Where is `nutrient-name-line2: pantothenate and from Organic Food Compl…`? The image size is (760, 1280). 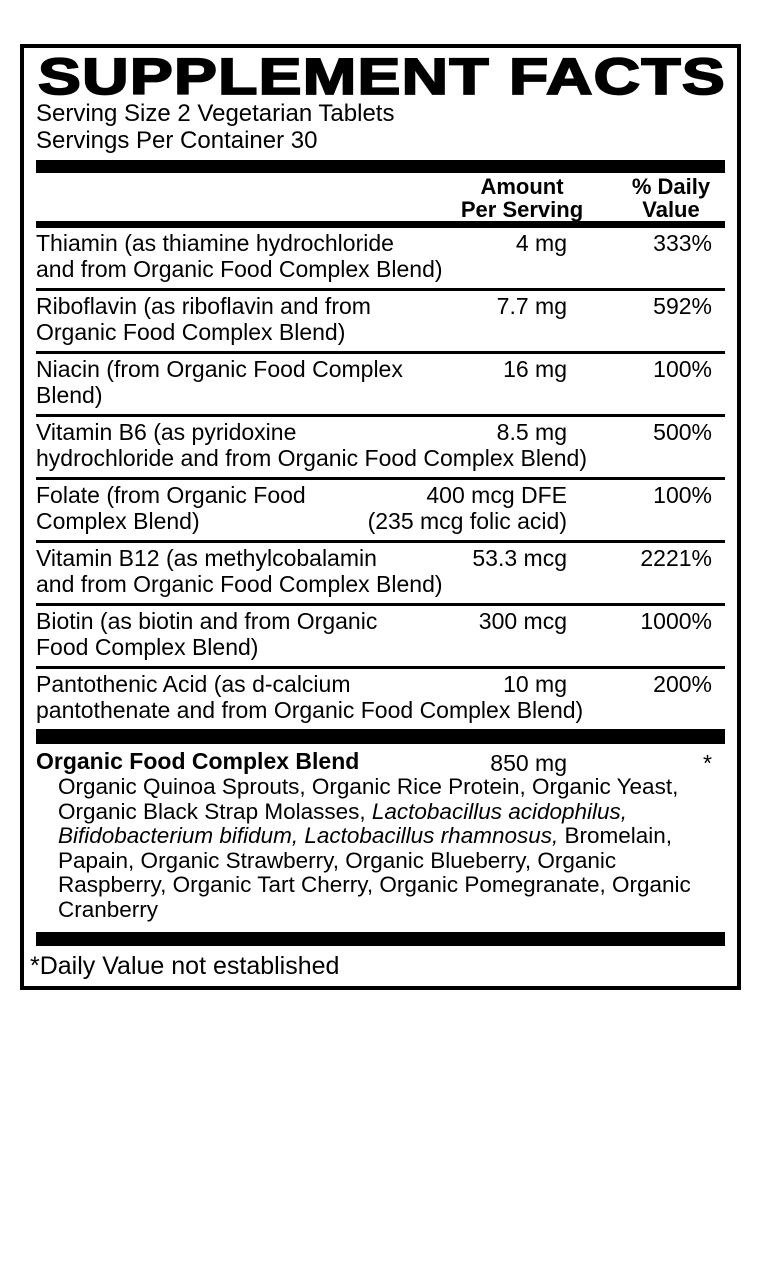
nutrient-name-line2: pantothenate and from Organic Food Compl… is located at coordinates (310, 710).